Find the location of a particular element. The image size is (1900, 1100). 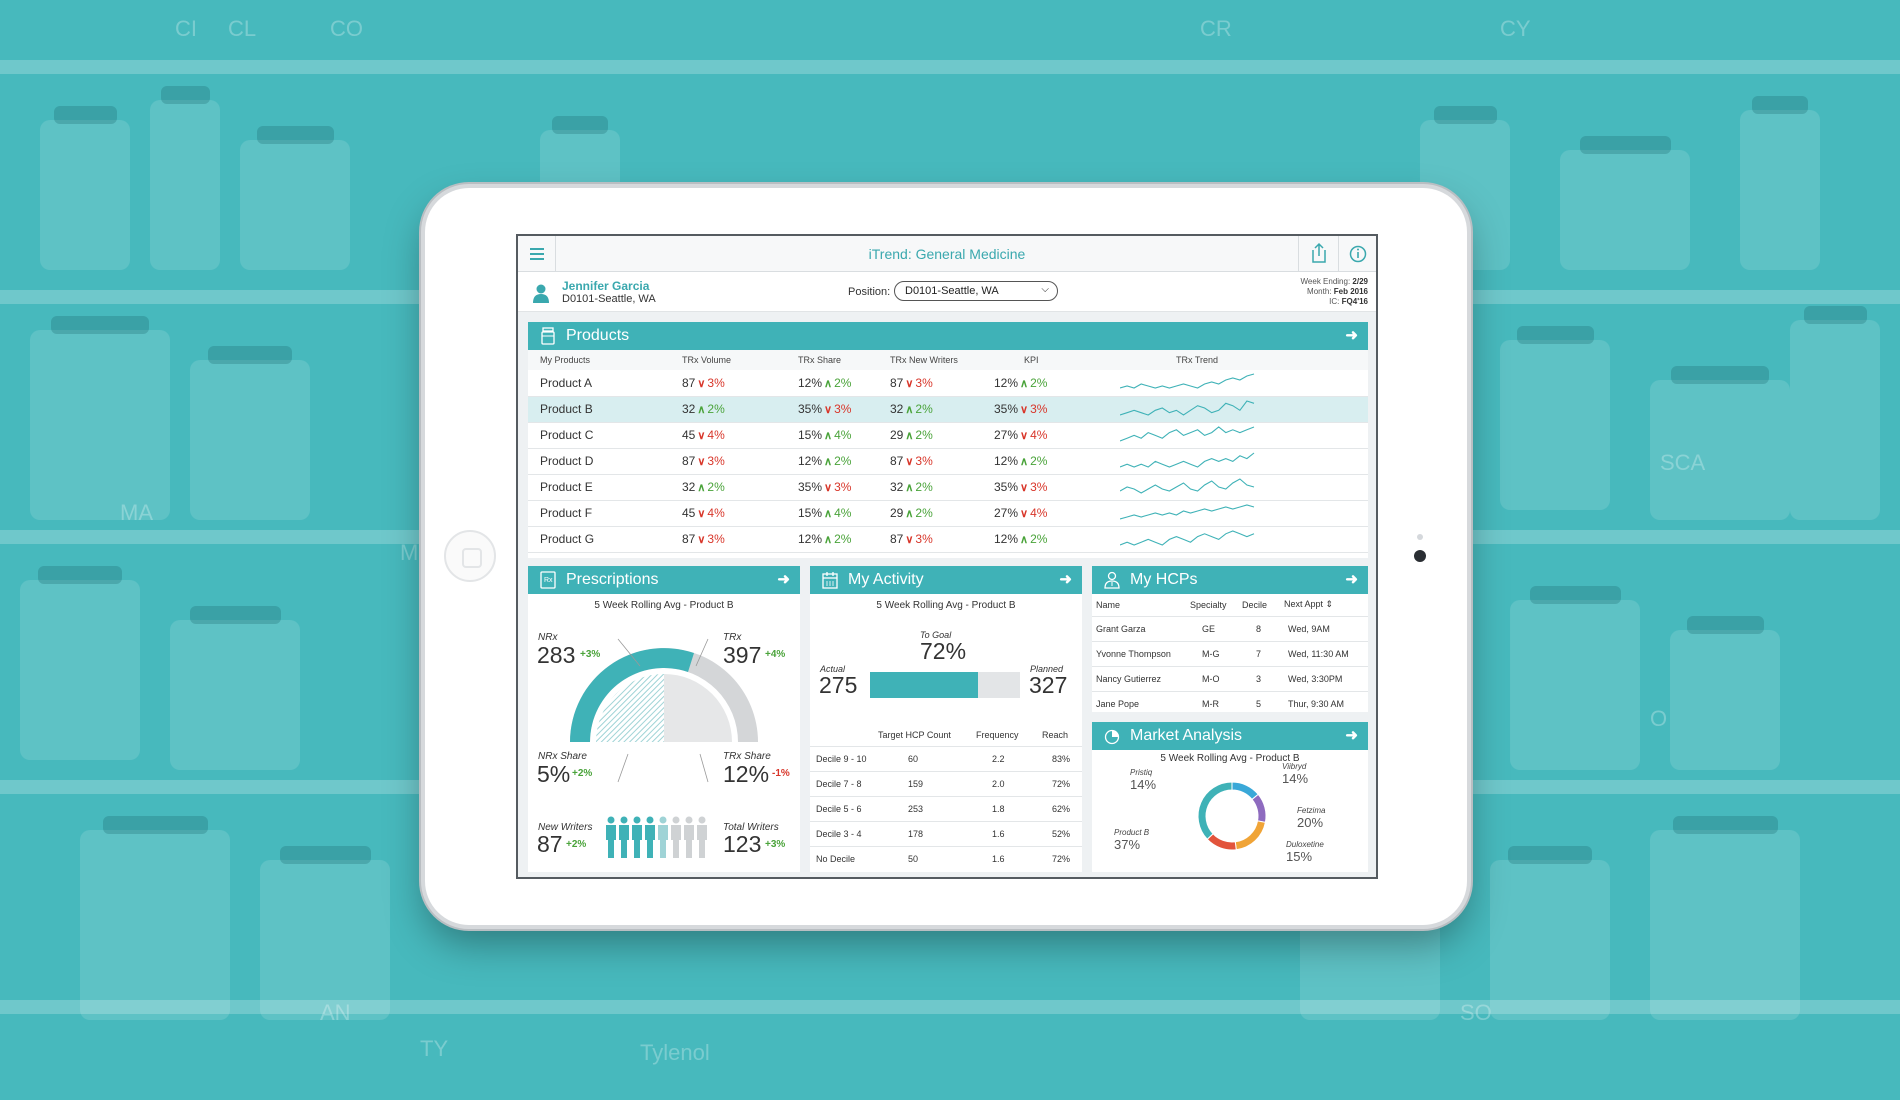

app-title: iTrend: General Medicine is located at coordinates (947, 254).